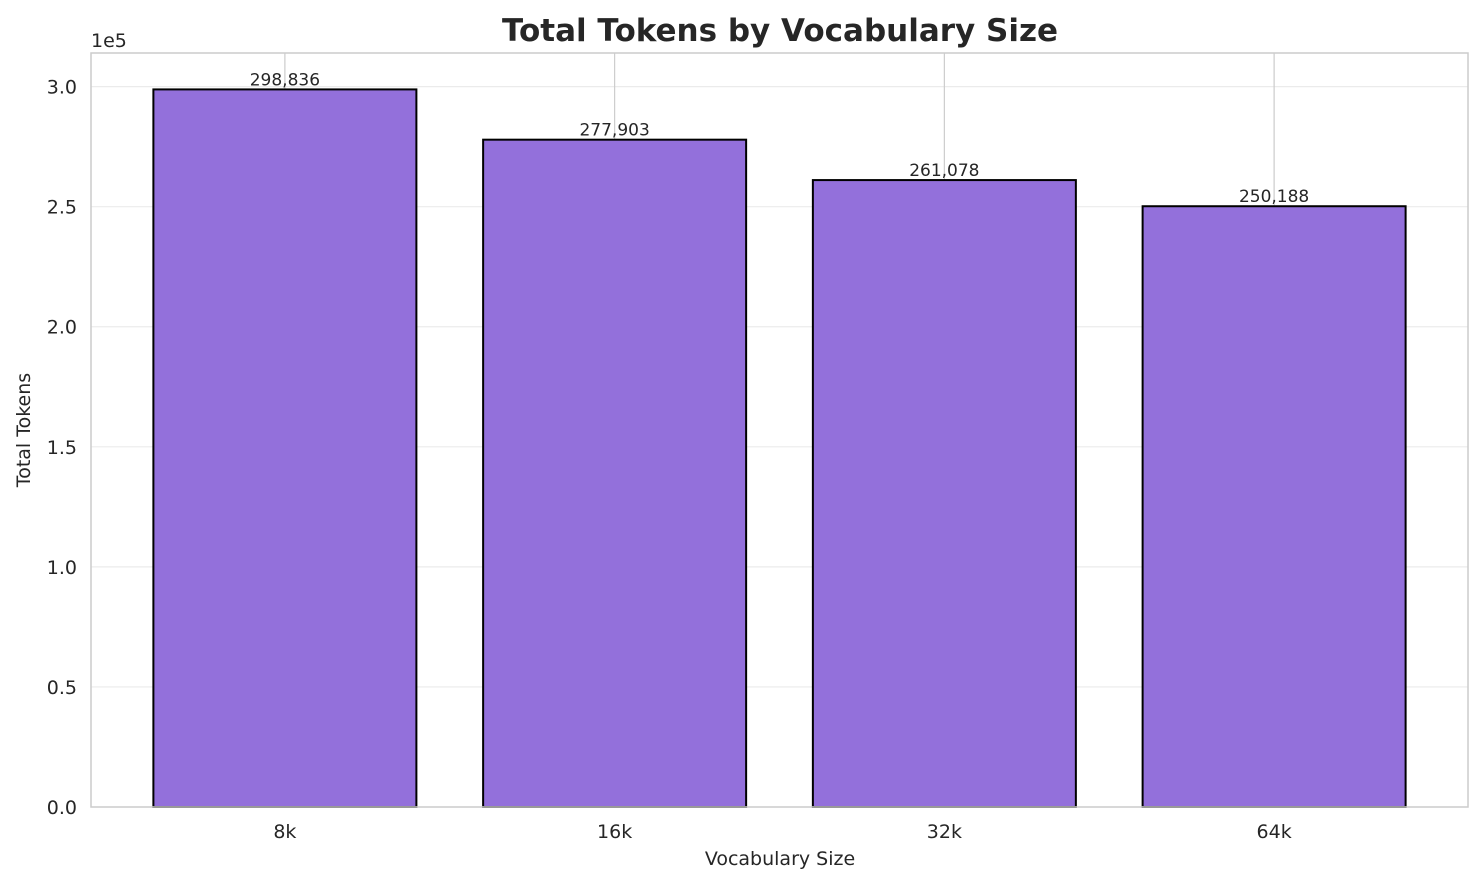  What do you see at coordinates (614, 832) in the screenshot?
I see `x-tick-label: 16k` at bounding box center [614, 832].